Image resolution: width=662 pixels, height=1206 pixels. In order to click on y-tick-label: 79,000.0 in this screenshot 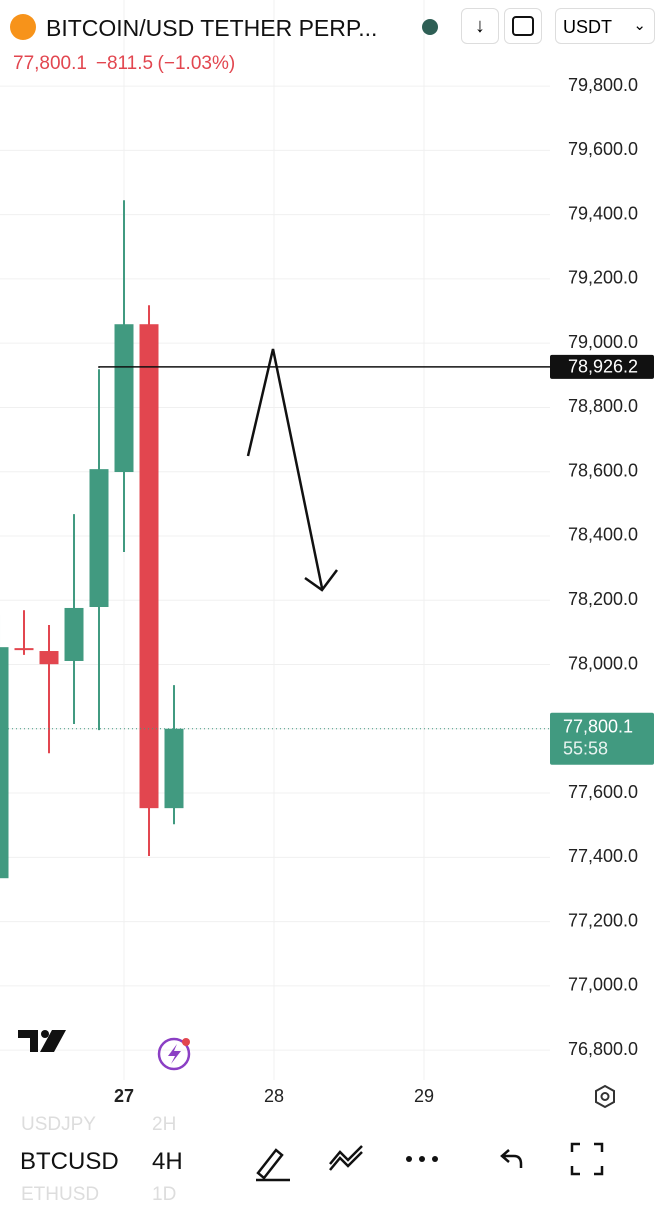, I will do `click(603, 342)`.